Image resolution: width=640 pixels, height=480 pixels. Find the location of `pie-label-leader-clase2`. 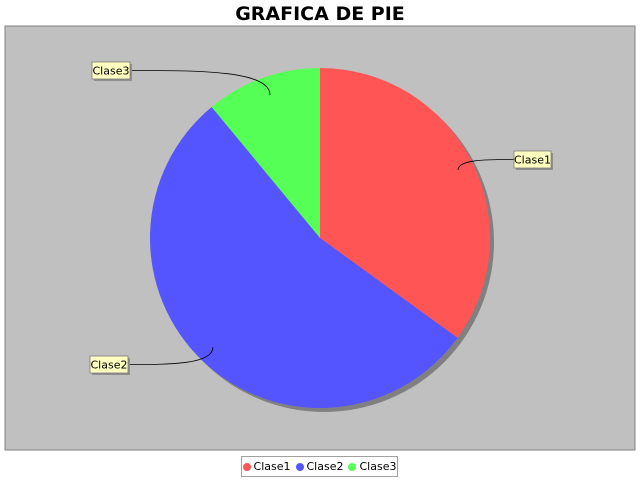

pie-label-leader-clase2 is located at coordinates (170, 355).